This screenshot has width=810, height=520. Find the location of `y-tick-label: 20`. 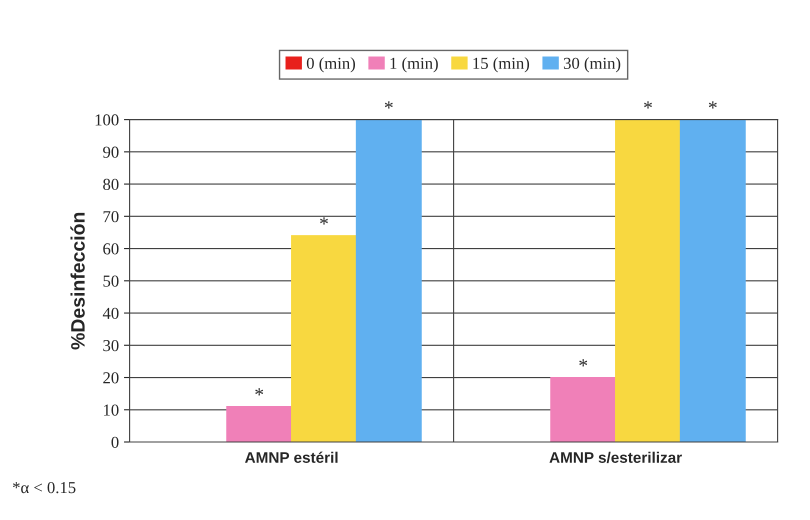

y-tick-label: 20 is located at coordinates (111, 378).